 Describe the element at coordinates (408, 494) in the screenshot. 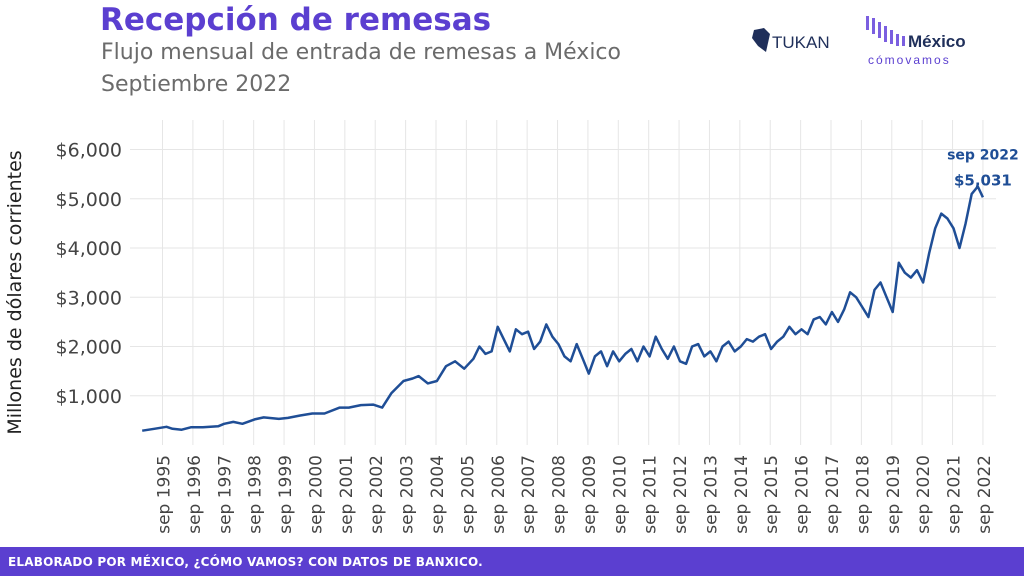

I see `x-tick-label: sep 2003` at that location.